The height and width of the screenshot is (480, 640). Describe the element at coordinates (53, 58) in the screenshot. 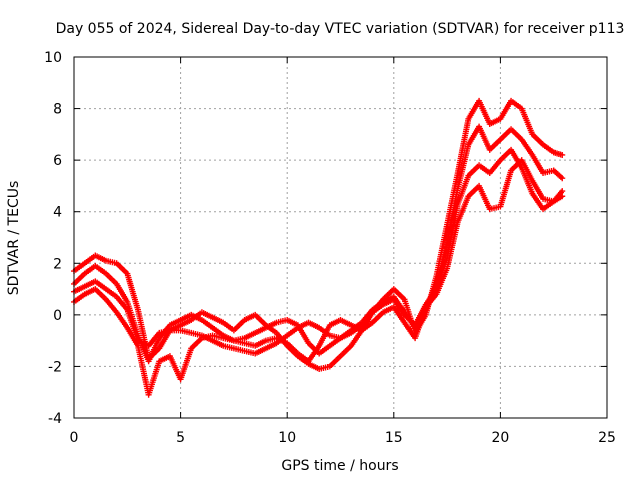

I see `y-tick-label: 10` at that location.